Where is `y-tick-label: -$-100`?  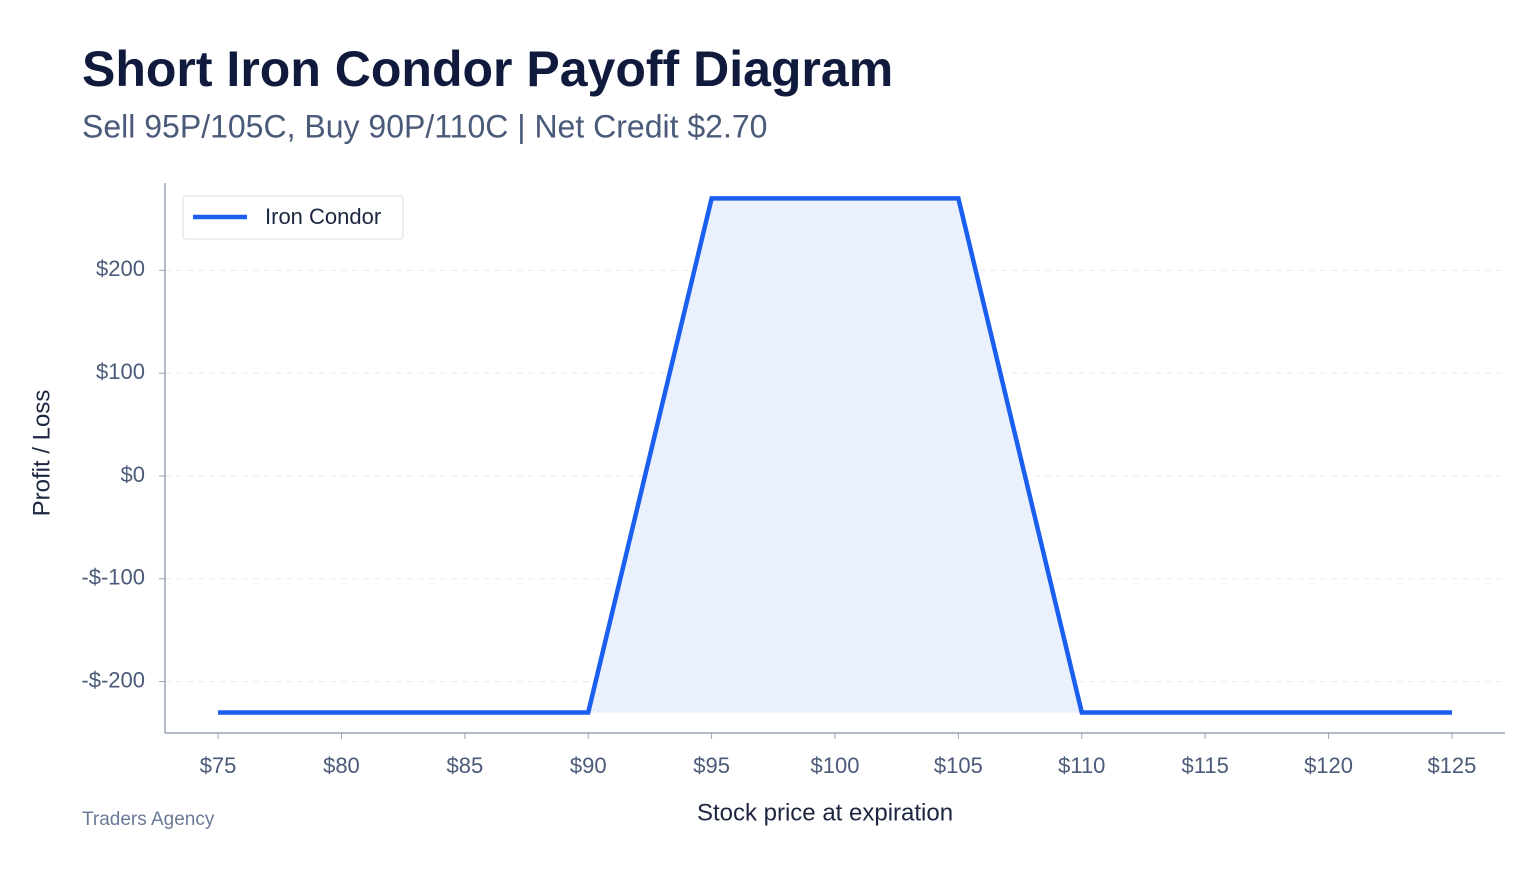 y-tick-label: -$-100 is located at coordinates (113, 577).